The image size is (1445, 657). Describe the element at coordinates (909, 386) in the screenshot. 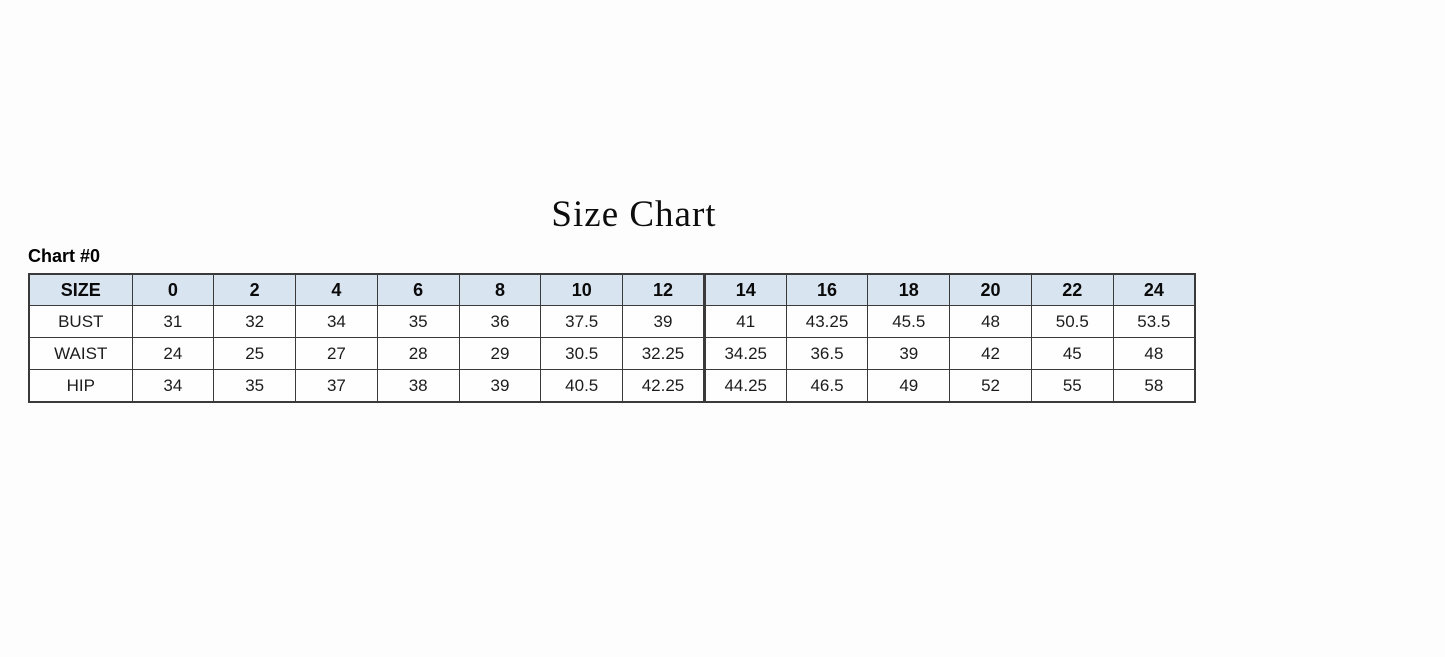

I see `cell-hip-size-18: 49` at that location.